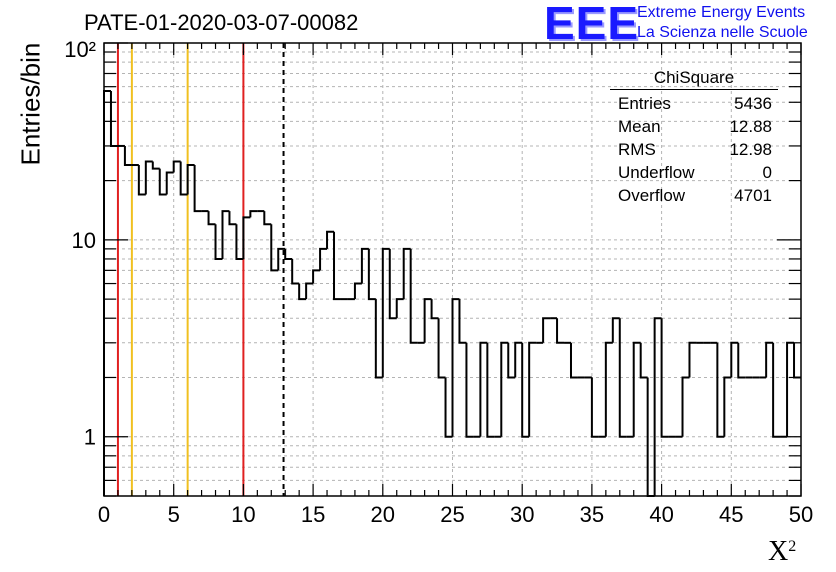  Describe the element at coordinates (30, 104) in the screenshot. I see `y-axis-label: Entries/bin` at that location.